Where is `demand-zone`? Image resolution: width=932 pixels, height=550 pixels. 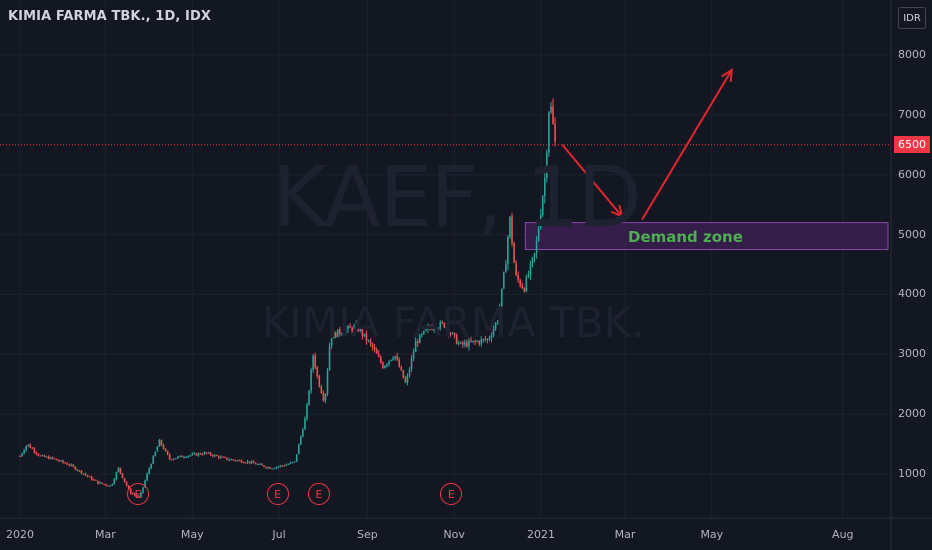 demand-zone is located at coordinates (706, 236).